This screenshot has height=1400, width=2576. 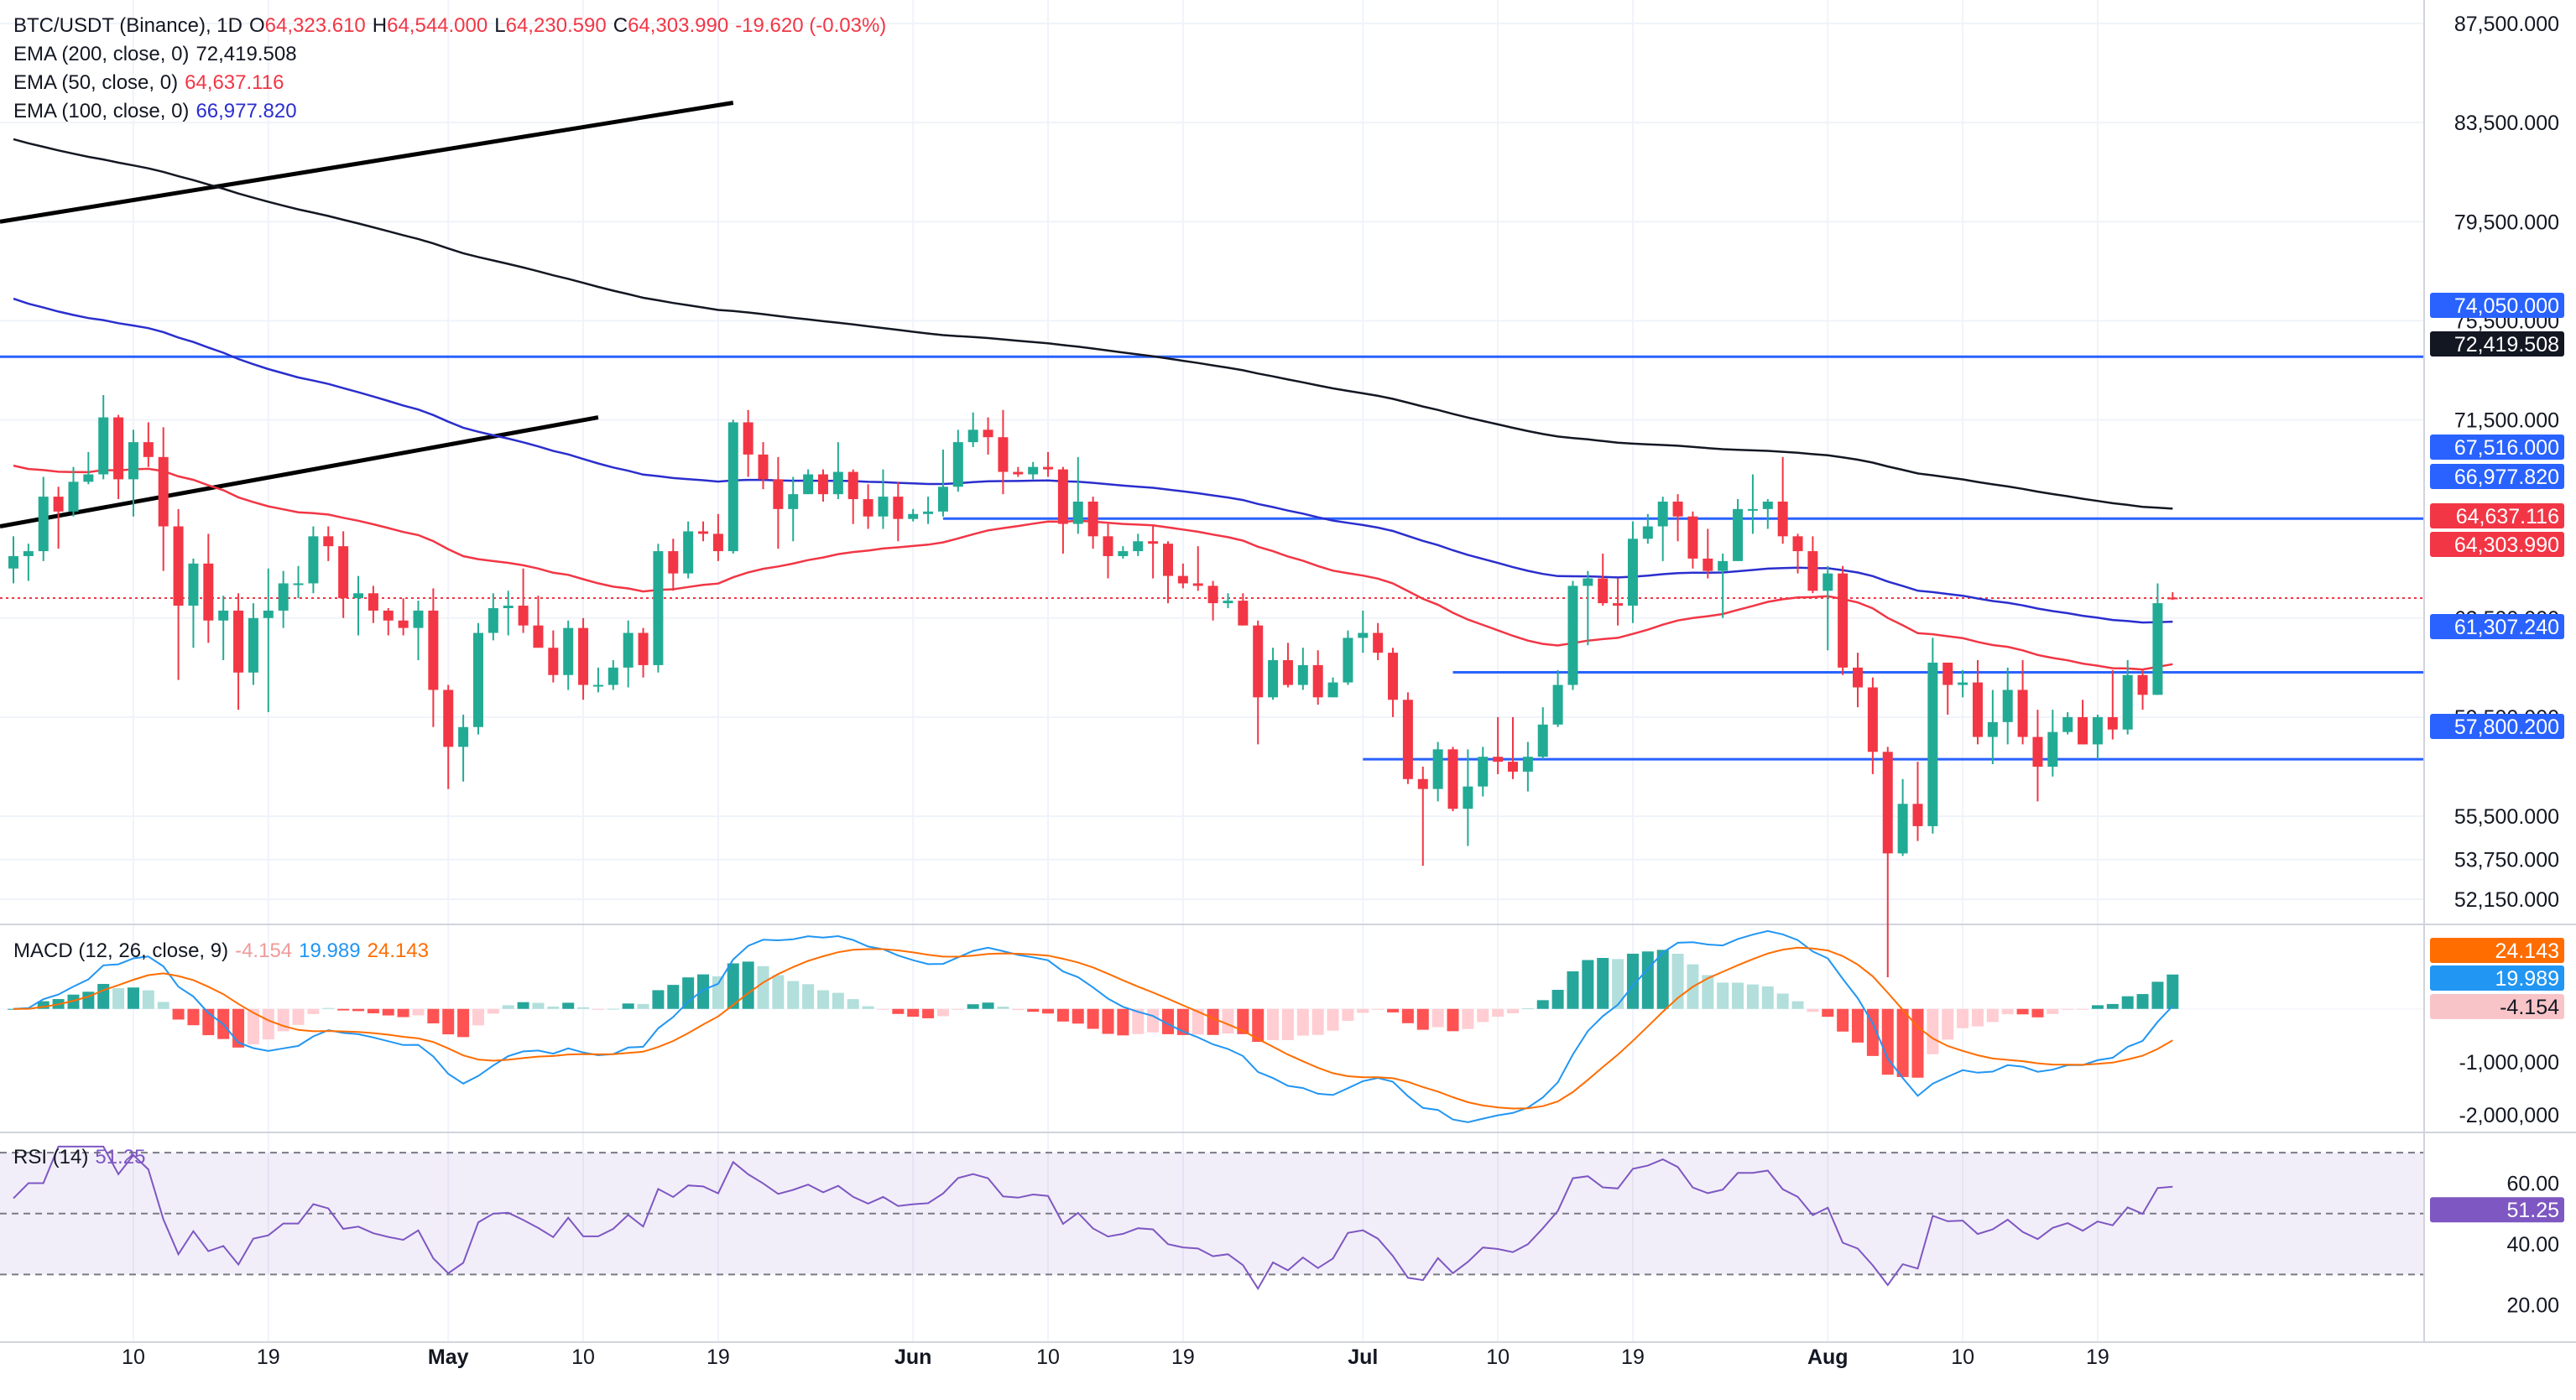 What do you see at coordinates (96, 82) in the screenshot?
I see `ema50-label: EMA (50, close, 0)` at bounding box center [96, 82].